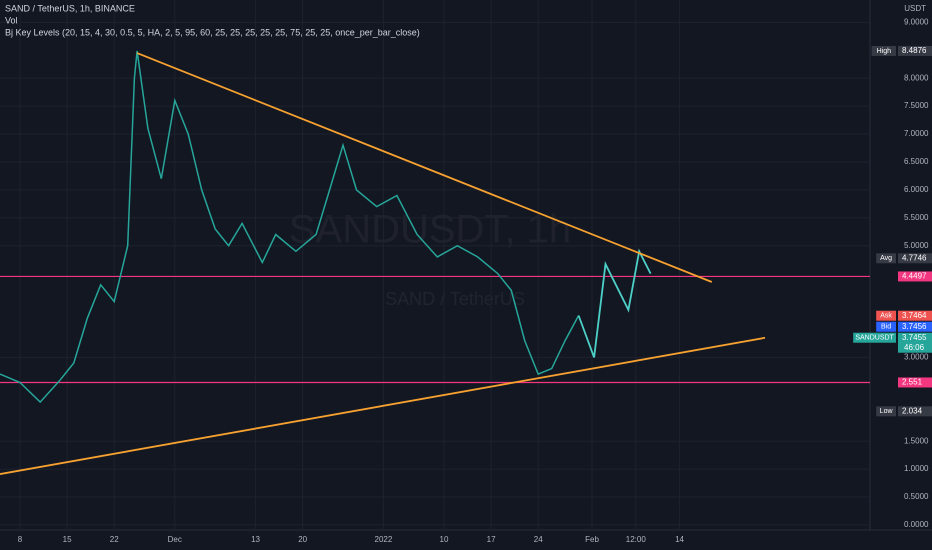 Image resolution: width=932 pixels, height=550 pixels. What do you see at coordinates (916, 105) in the screenshot?
I see `y-tick-label: 7.5000` at bounding box center [916, 105].